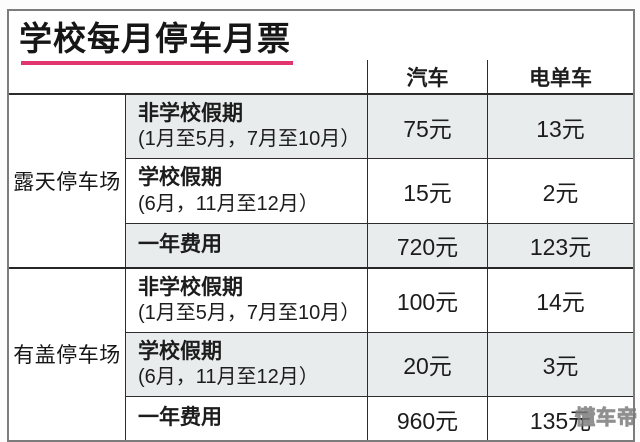 Image resolution: width=640 pixels, height=442 pixels. What do you see at coordinates (427, 364) in the screenshot?
I see `car-value-cell: 20元` at bounding box center [427, 364].